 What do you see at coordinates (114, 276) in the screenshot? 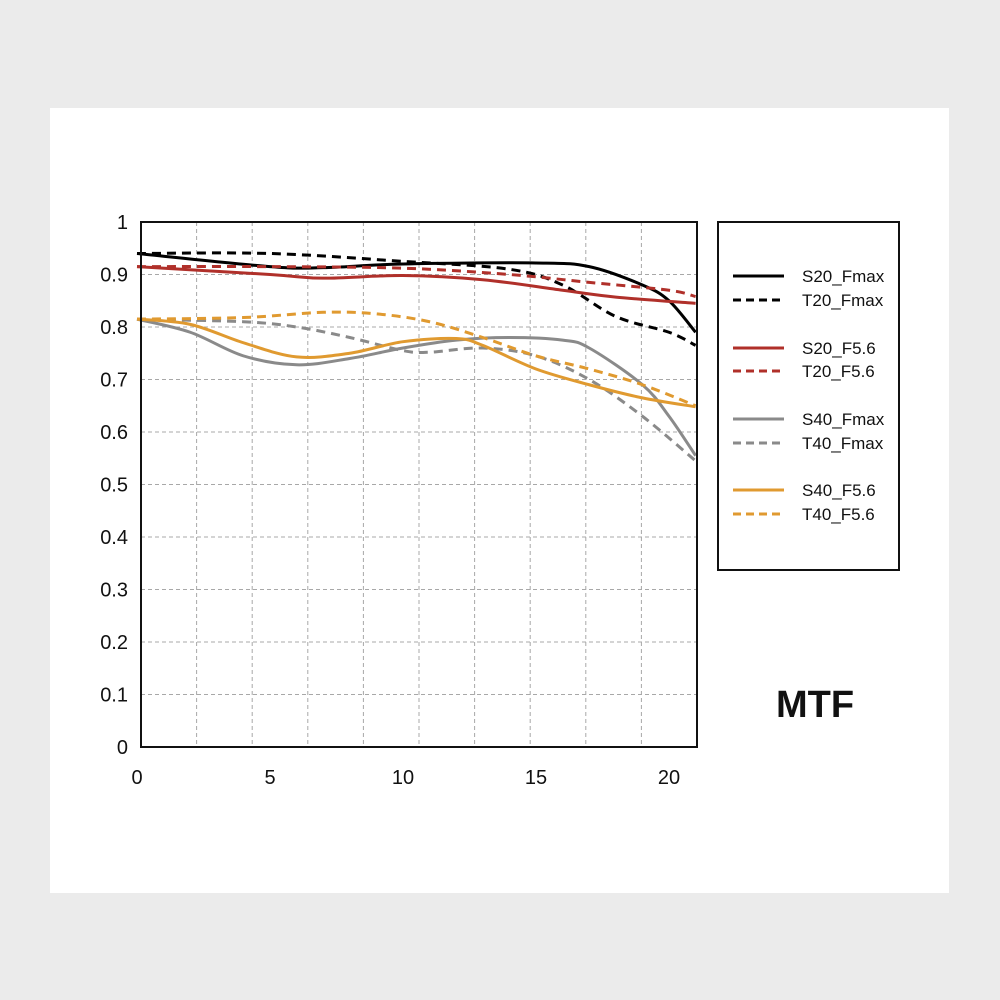
I see `y-tick-label: 0.9` at bounding box center [114, 276].